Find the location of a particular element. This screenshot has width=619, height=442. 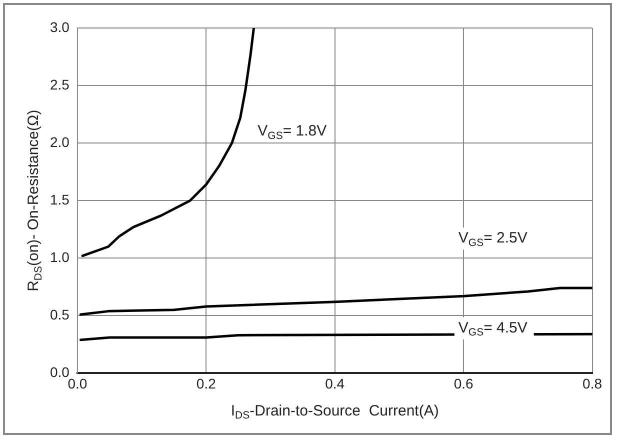

y-tick-label: 1.5 is located at coordinates (60, 199).